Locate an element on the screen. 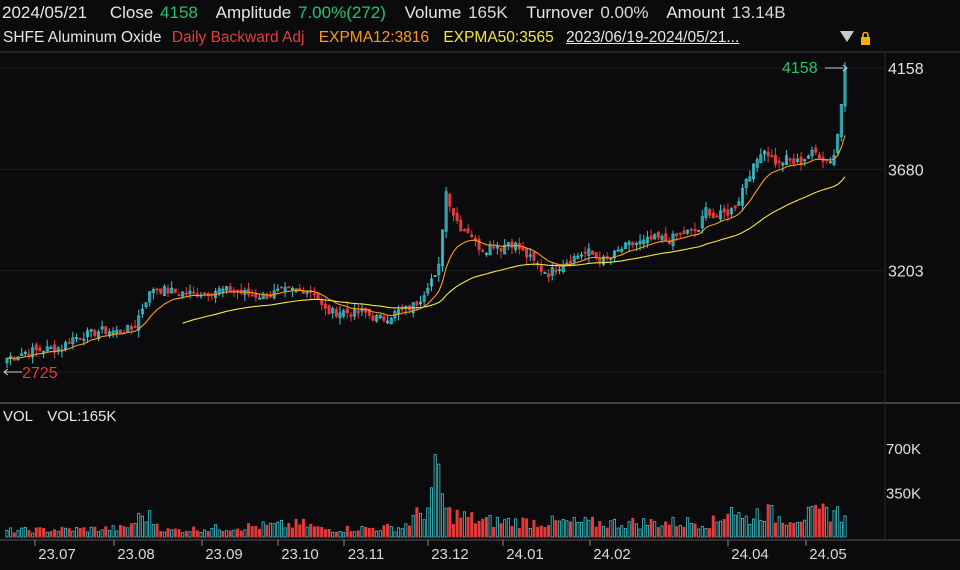 The width and height of the screenshot is (960, 570). y-tick-label: 3680 is located at coordinates (906, 170).